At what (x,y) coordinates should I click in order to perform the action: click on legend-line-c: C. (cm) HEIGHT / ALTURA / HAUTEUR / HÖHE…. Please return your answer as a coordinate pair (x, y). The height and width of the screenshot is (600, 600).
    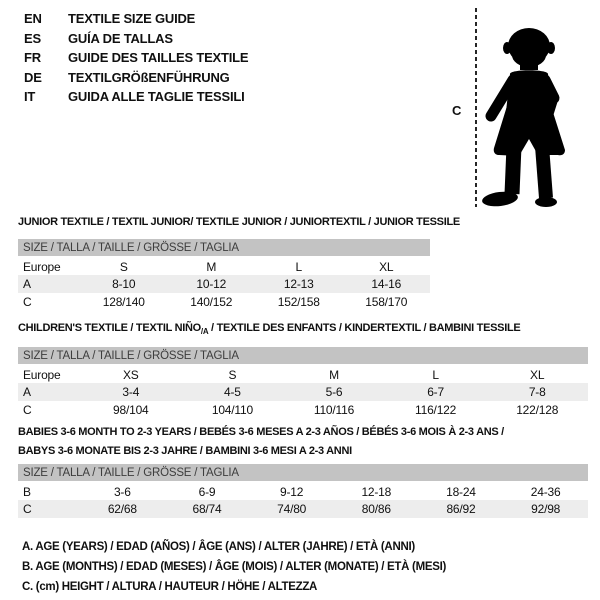
    Looking at the image, I should click on (170, 587).